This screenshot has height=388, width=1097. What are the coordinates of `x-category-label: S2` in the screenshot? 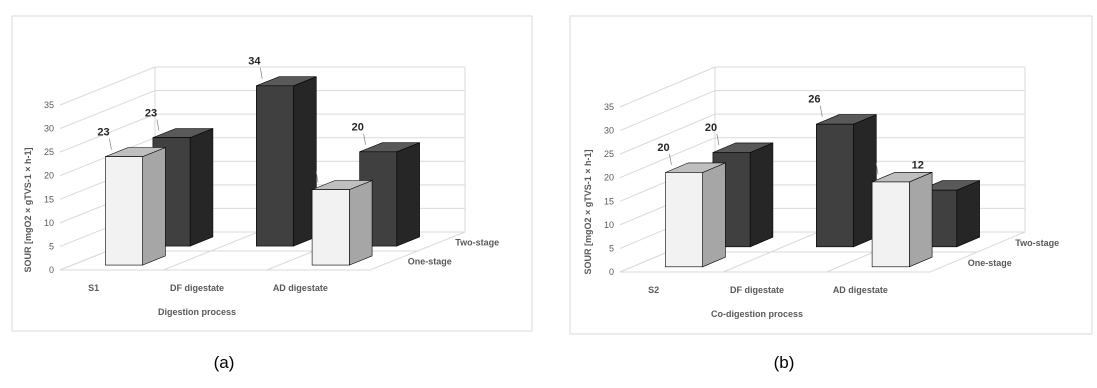 It's located at (653, 290).